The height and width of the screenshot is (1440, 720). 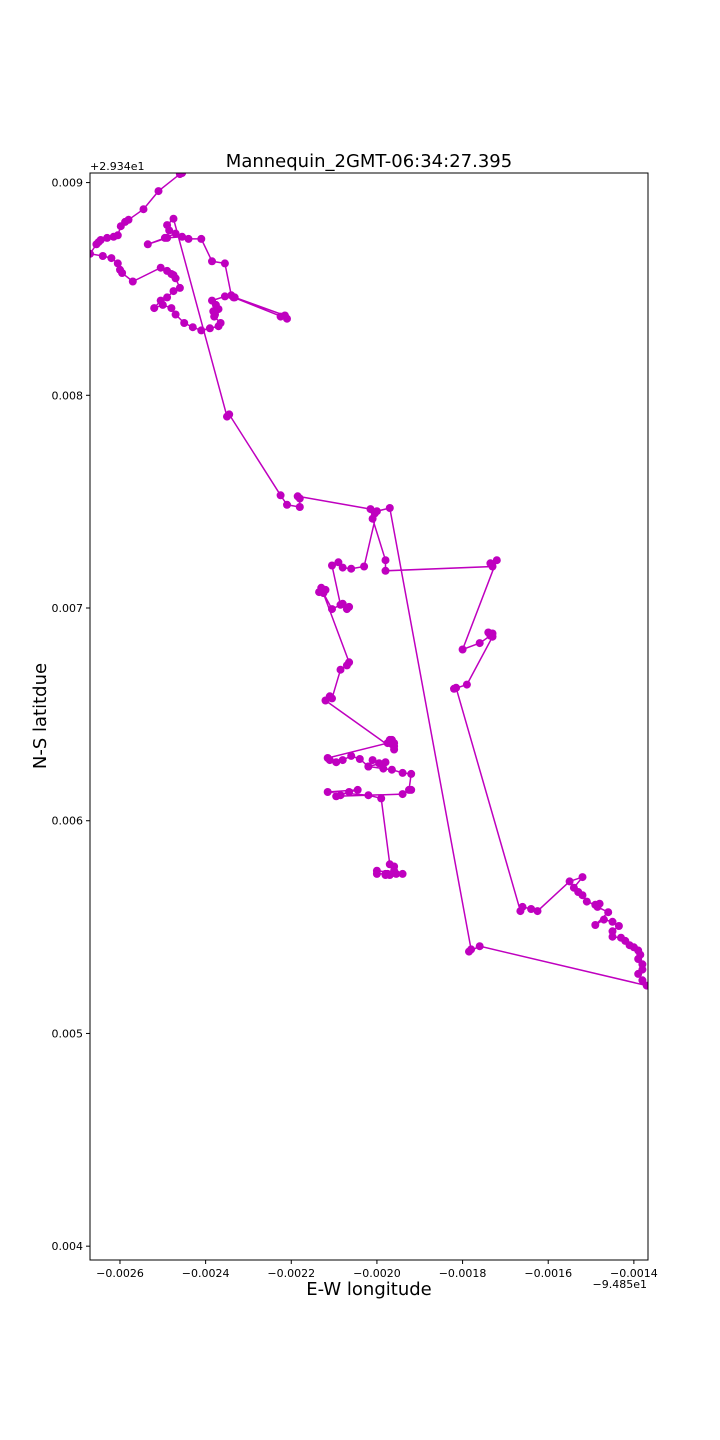 What do you see at coordinates (377, 1273) in the screenshot?
I see `x-tick-label: −0.0020` at bounding box center [377, 1273].